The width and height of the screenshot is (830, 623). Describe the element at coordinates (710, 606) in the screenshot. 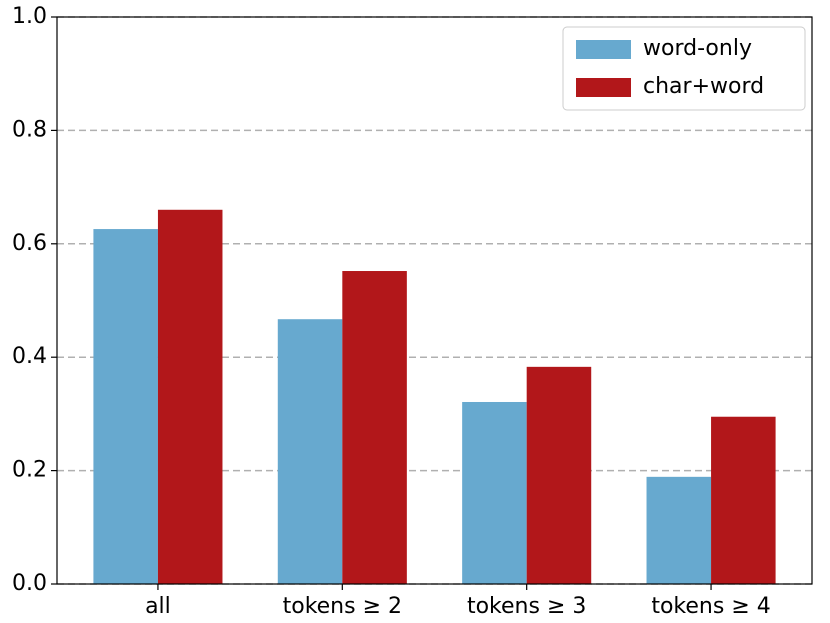

I see `x-tick-label: tokens ≥ 4` at that location.